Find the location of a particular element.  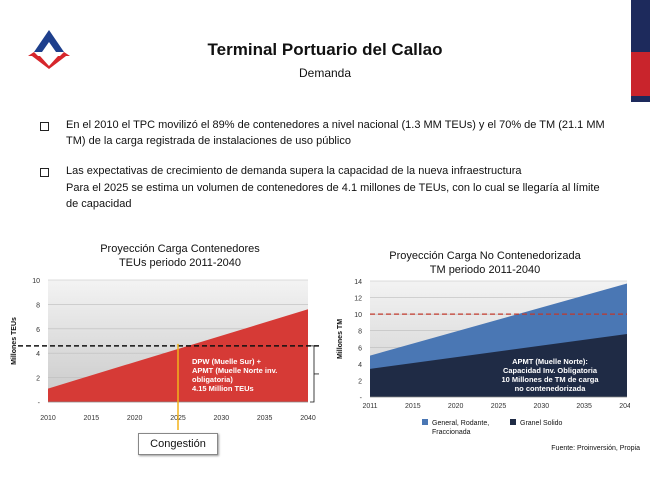

right-x-tick-label: 2015 is located at coordinates (413, 406).